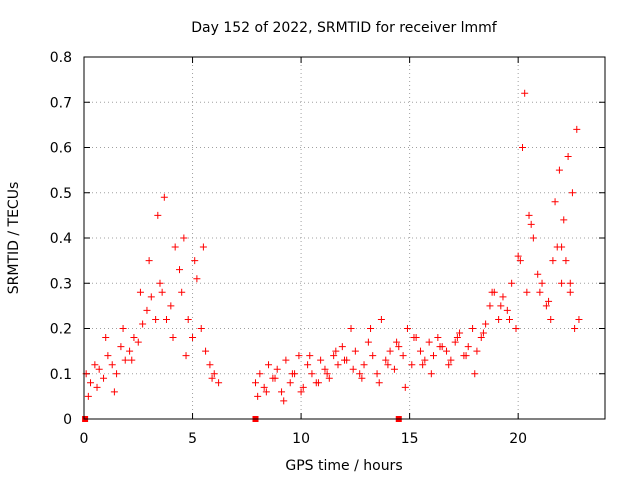  What do you see at coordinates (61, 149) in the screenshot?
I see `y-tick-label: 0.6` at bounding box center [61, 149].